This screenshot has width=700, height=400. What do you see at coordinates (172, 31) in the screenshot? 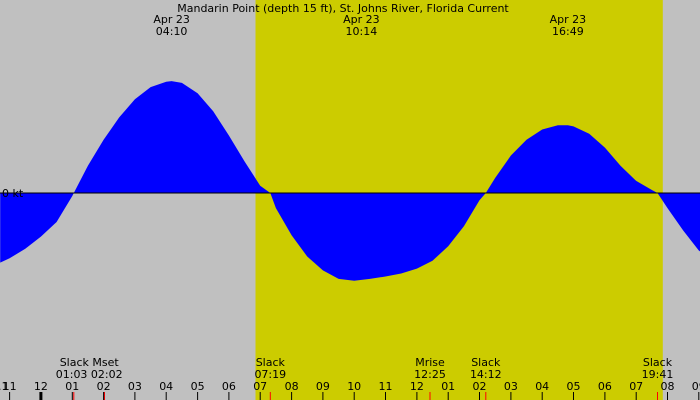
I see `peak-time: 04:10` at bounding box center [172, 31].